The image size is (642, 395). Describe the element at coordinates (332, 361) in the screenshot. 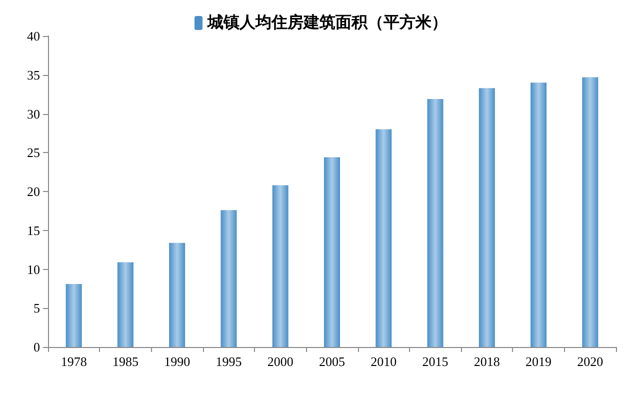

I see `x-tick-label: 2005` at that location.